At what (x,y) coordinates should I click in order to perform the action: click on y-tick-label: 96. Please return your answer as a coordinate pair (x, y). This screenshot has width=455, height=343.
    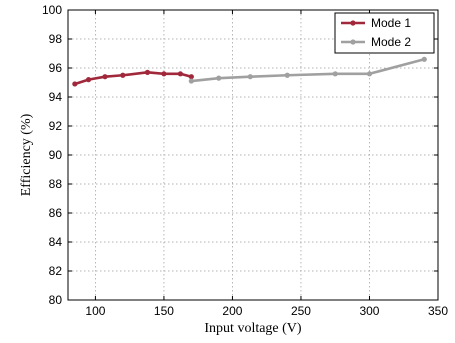
    Looking at the image, I should click on (56, 68).